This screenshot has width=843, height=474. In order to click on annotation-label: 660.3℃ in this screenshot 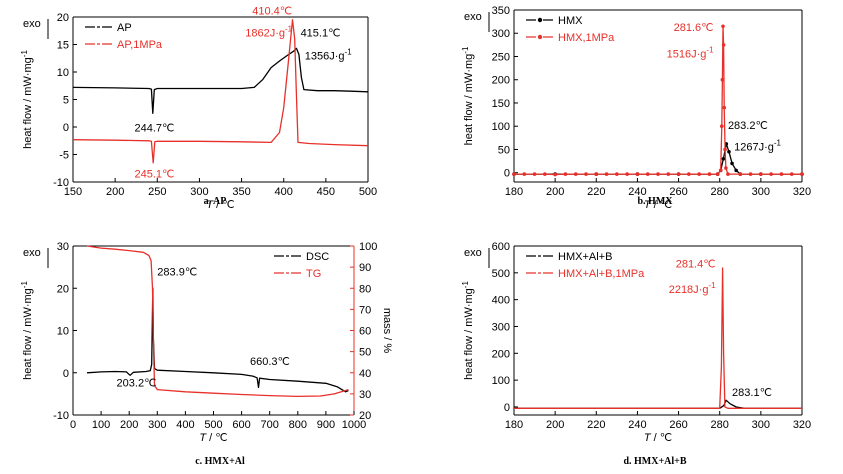, I will do `click(270, 362)`.